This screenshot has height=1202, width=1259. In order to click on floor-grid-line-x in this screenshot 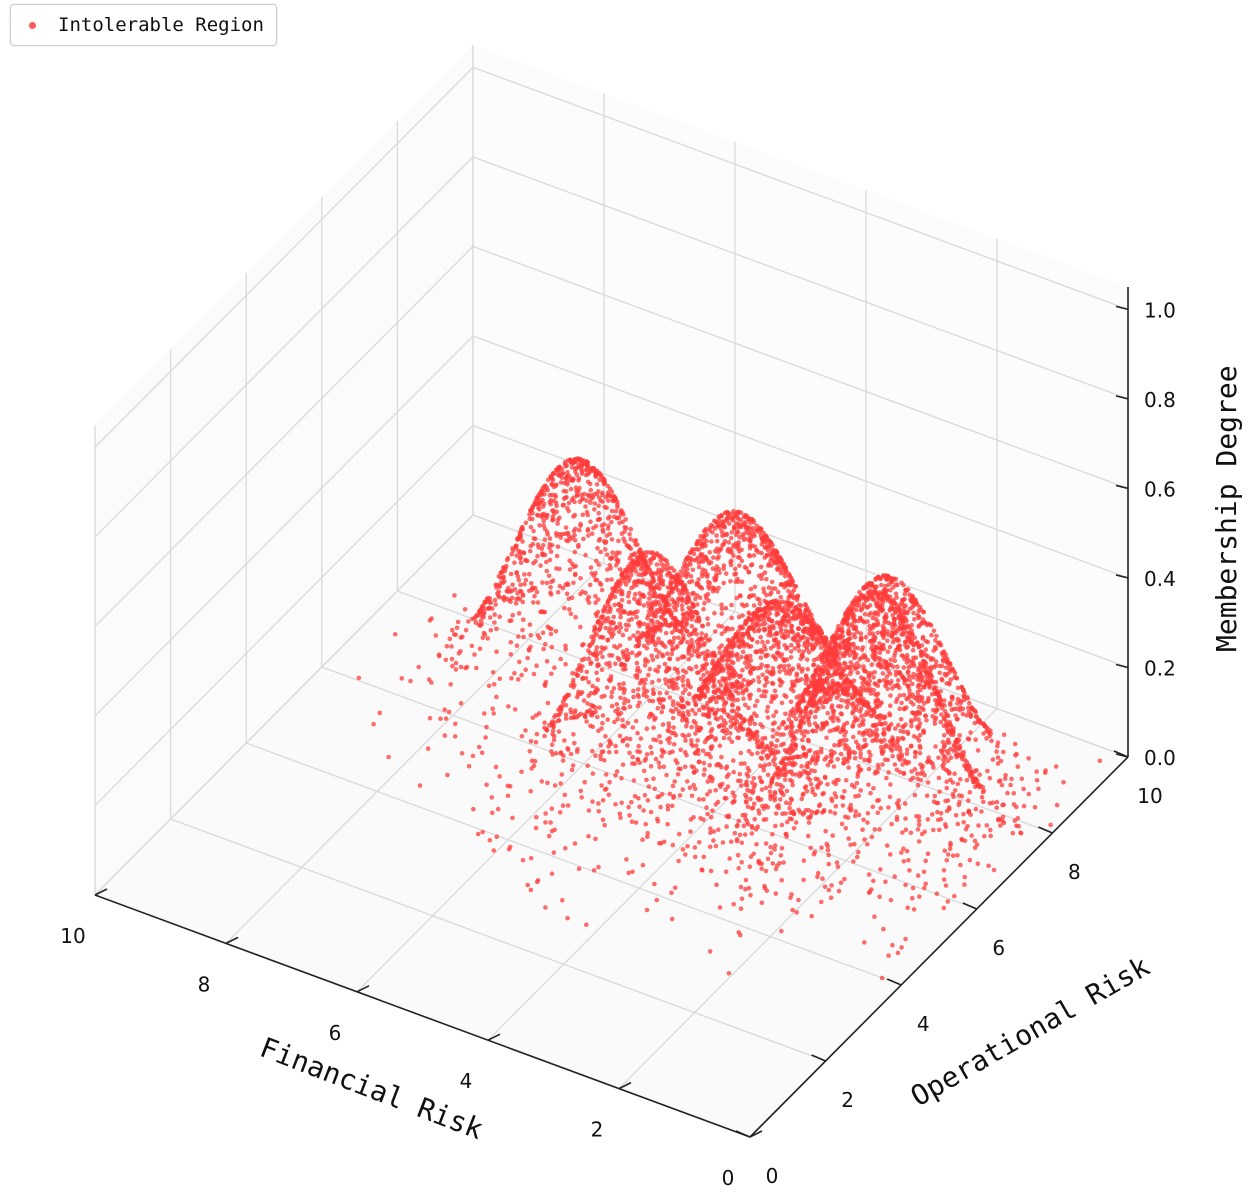, I will do `click(808, 899)`.